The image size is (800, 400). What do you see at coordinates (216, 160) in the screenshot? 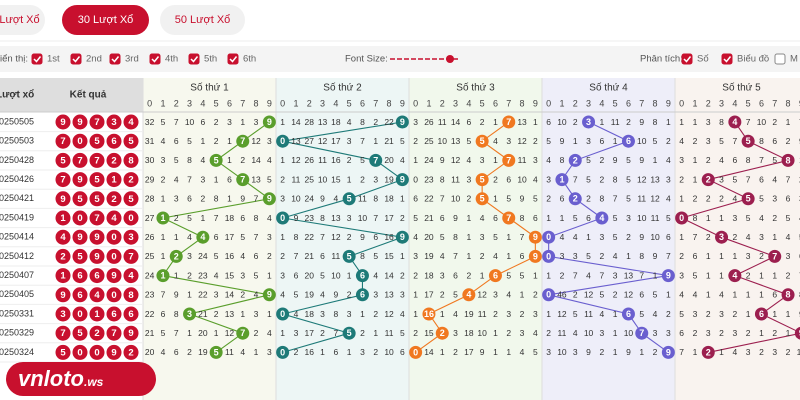
I see `hit-count: 5` at bounding box center [216, 160].